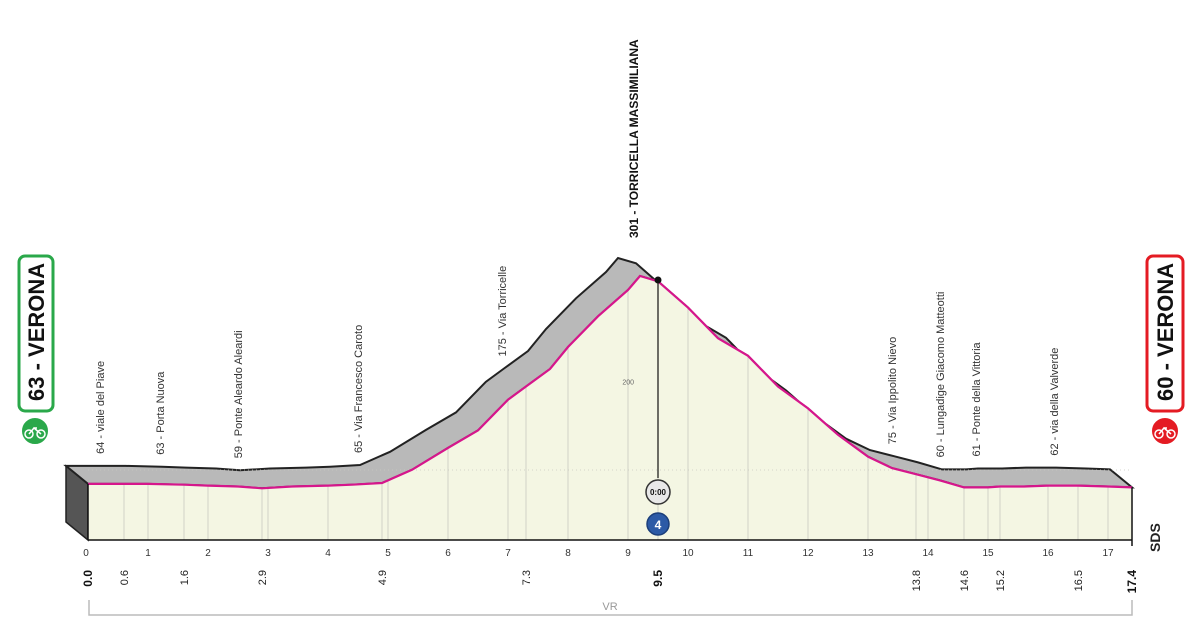  I want to click on km-tick-label: 13, so click(868, 553).